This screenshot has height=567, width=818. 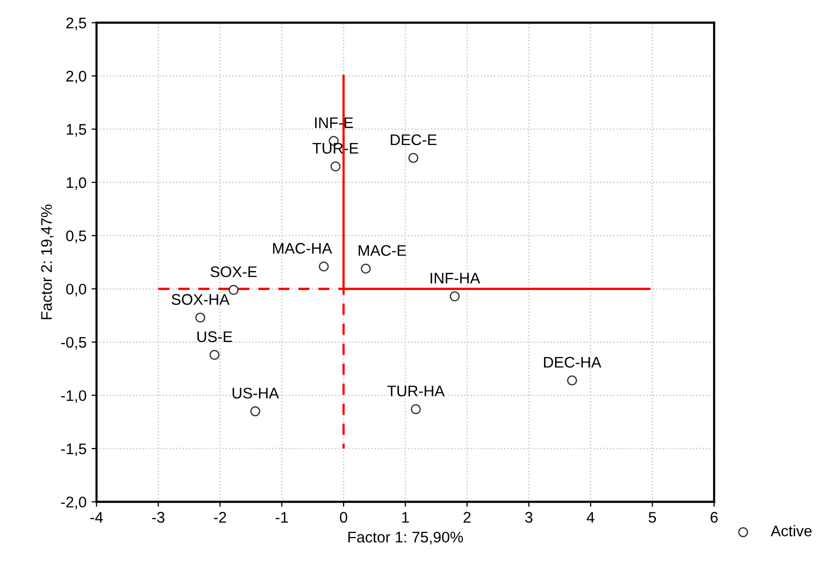 I want to click on y-tick-label: -1,0, so click(x=73, y=396).